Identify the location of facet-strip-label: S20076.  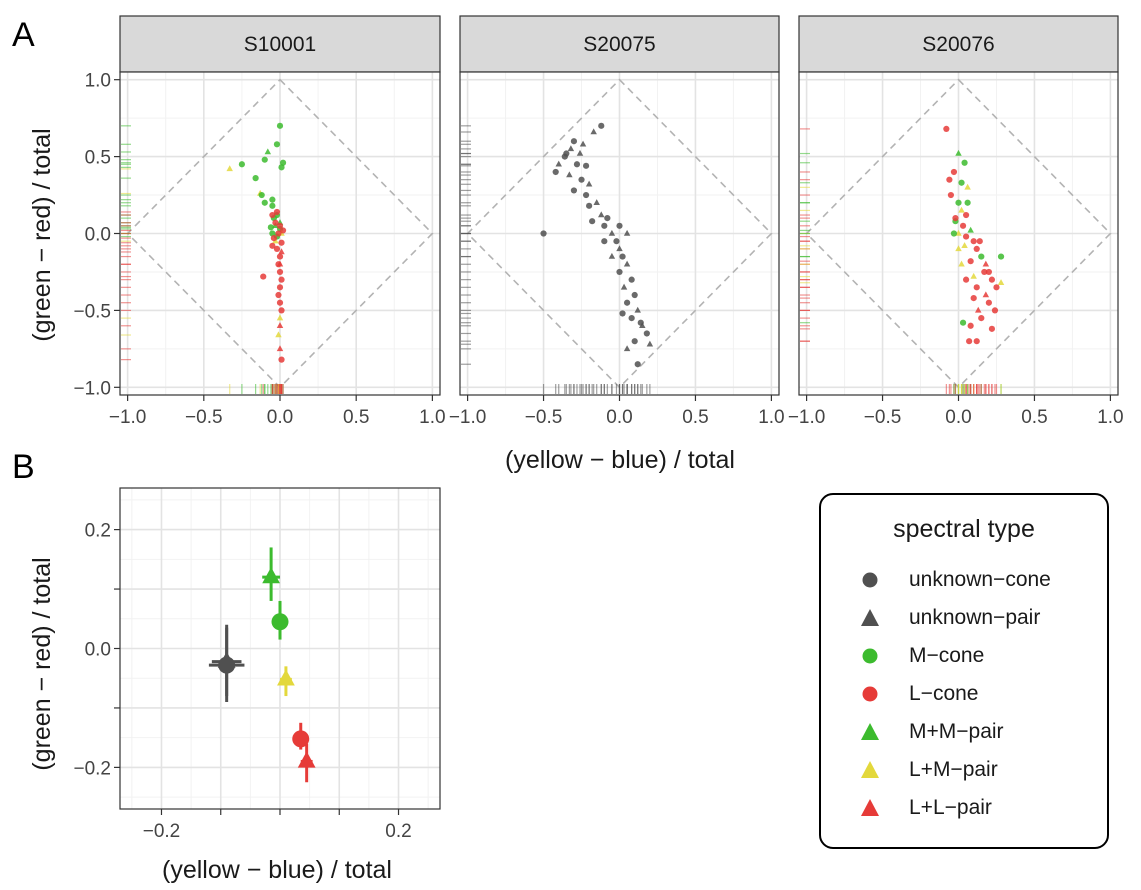
(958, 44).